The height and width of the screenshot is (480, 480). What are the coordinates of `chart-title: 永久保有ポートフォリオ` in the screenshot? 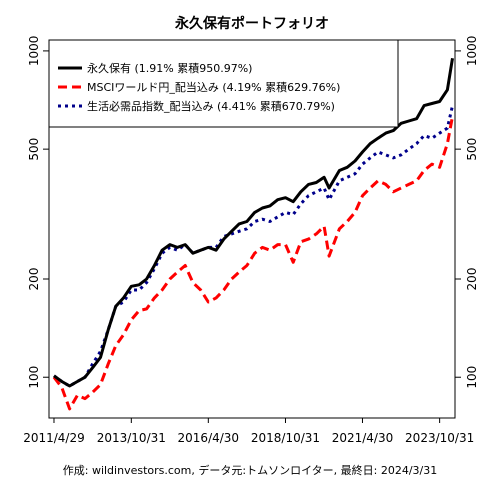 It's located at (251, 23).